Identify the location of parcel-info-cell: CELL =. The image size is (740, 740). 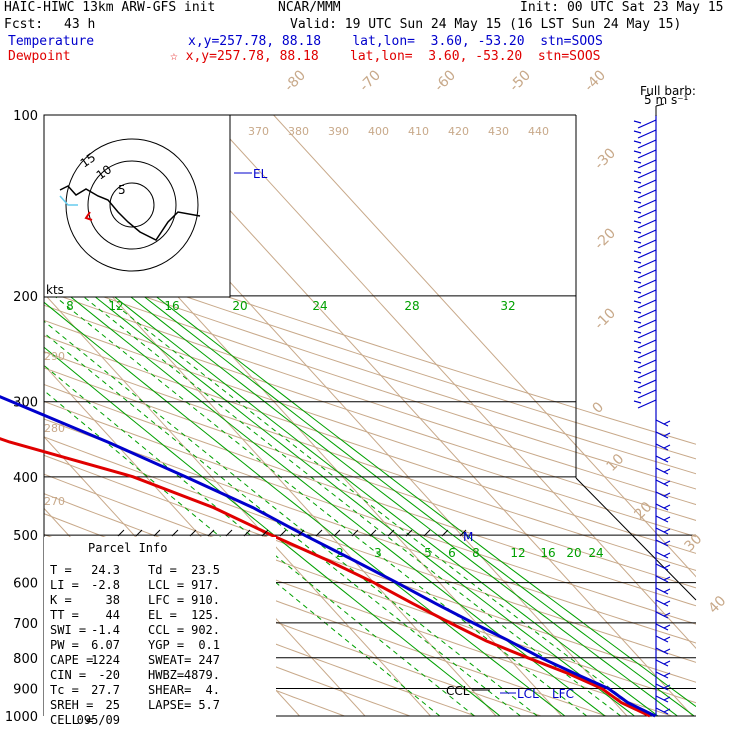
(71, 720).